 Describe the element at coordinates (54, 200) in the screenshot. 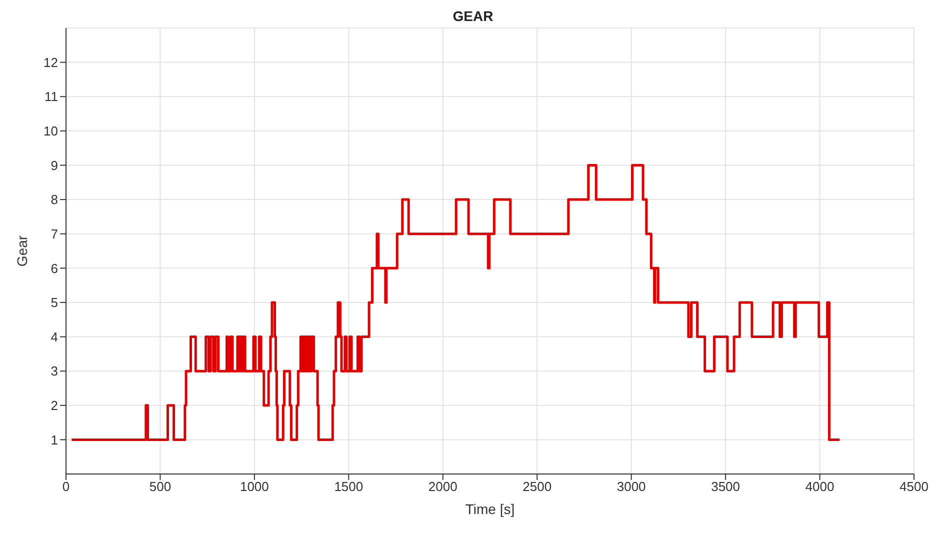

I see `y-tick-label: 8` at that location.